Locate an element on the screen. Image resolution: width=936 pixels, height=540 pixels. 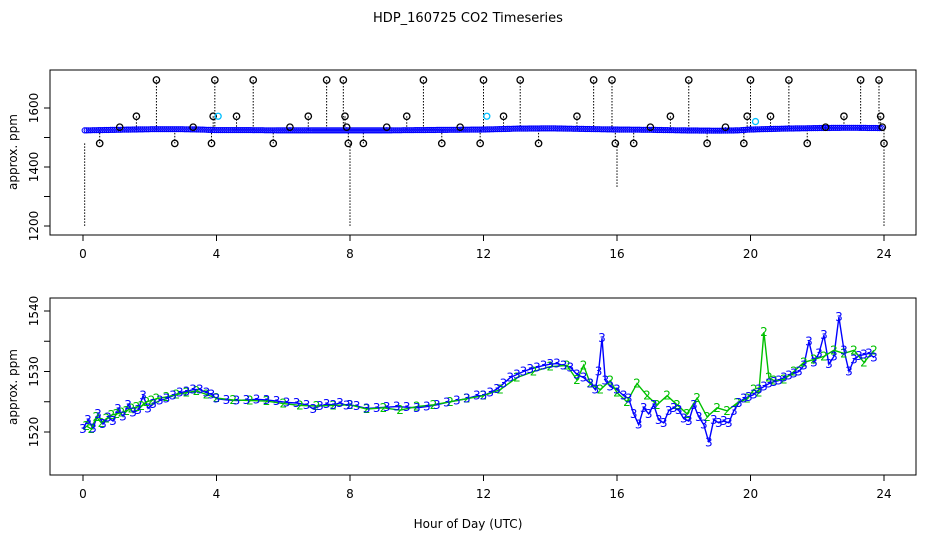
highlight-point is located at coordinates (218, 116).